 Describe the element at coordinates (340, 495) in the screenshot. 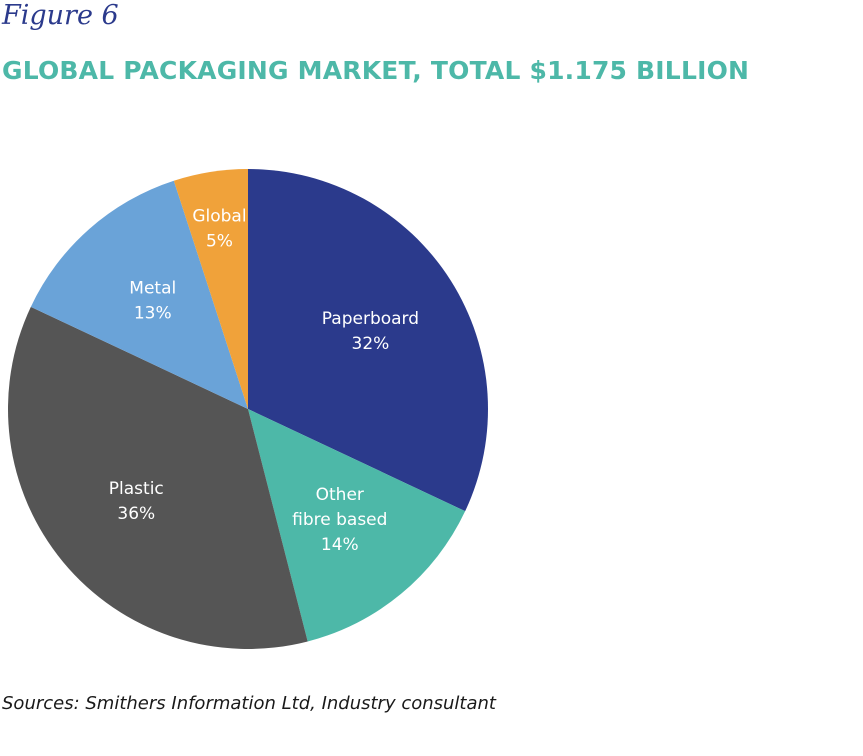

I see `slice-category-label: Other` at that location.